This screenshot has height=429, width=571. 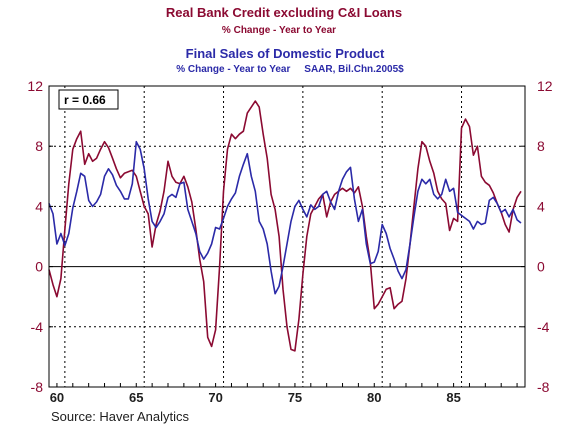 What do you see at coordinates (57, 397) in the screenshot?
I see `x-tick-label: 60` at bounding box center [57, 397].